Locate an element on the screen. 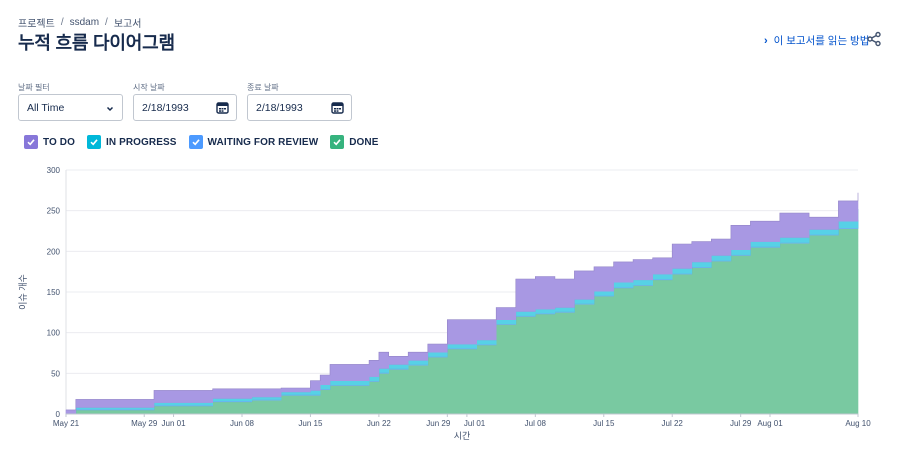 The height and width of the screenshot is (460, 902). x-tick-label: Aug 10 is located at coordinates (858, 423).